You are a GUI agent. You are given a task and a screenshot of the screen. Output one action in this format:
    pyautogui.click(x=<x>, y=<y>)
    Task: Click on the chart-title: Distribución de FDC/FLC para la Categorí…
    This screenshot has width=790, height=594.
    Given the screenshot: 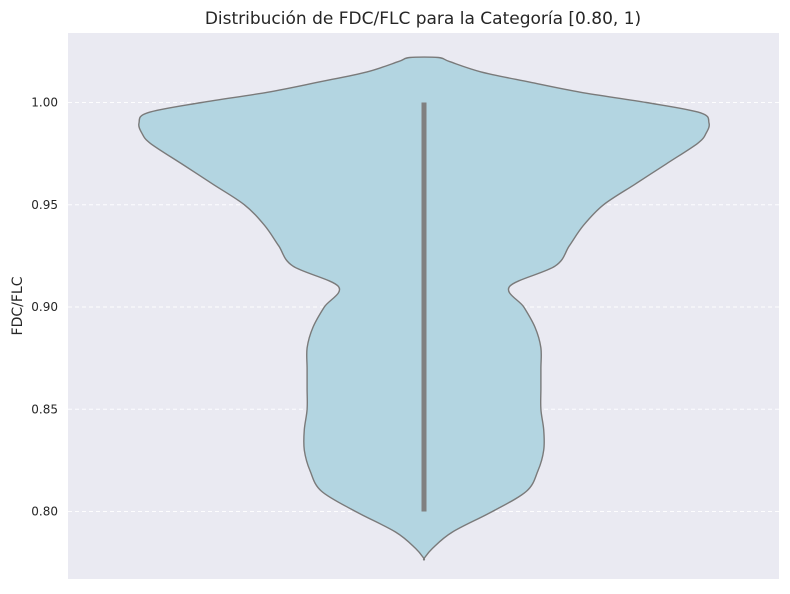 What is the action you would take?
    pyautogui.click(x=423, y=19)
    